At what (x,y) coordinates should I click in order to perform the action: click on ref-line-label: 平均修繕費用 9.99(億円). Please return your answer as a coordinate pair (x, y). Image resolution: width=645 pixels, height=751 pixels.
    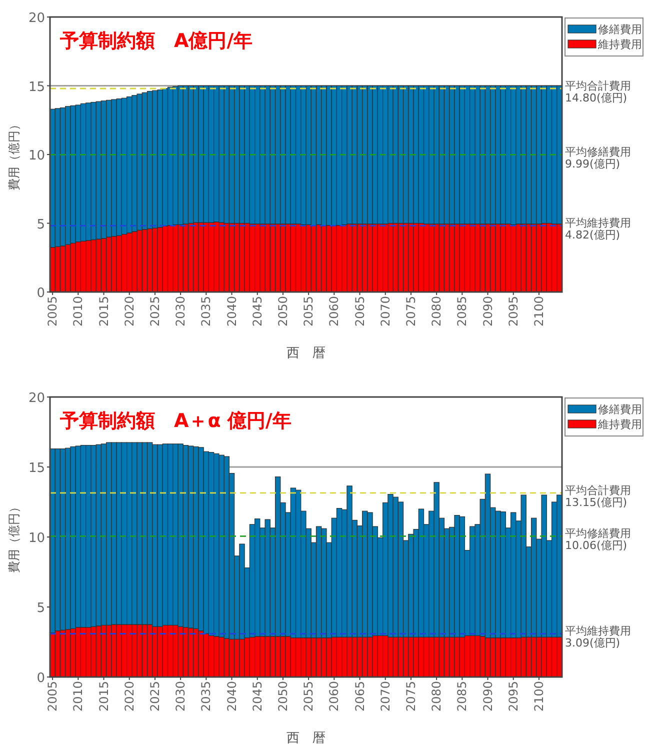
    Looking at the image, I should click on (598, 158).